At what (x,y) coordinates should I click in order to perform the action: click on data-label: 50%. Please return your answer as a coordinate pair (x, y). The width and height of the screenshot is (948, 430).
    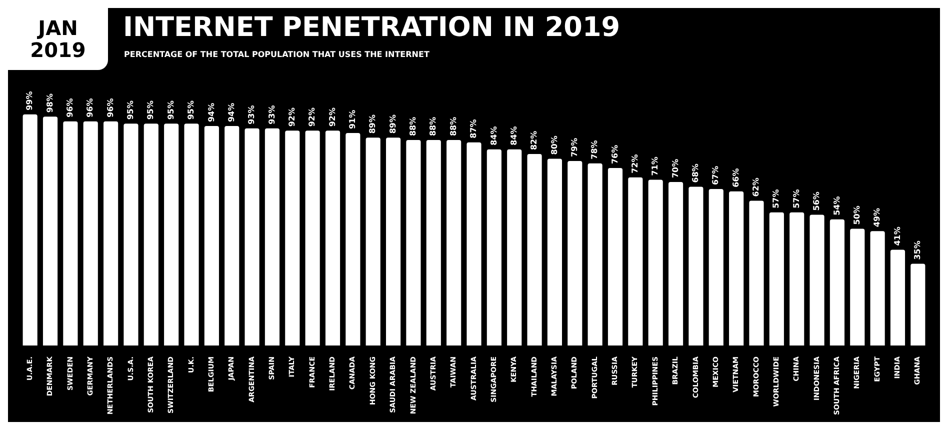
    Looking at the image, I should click on (857, 215).